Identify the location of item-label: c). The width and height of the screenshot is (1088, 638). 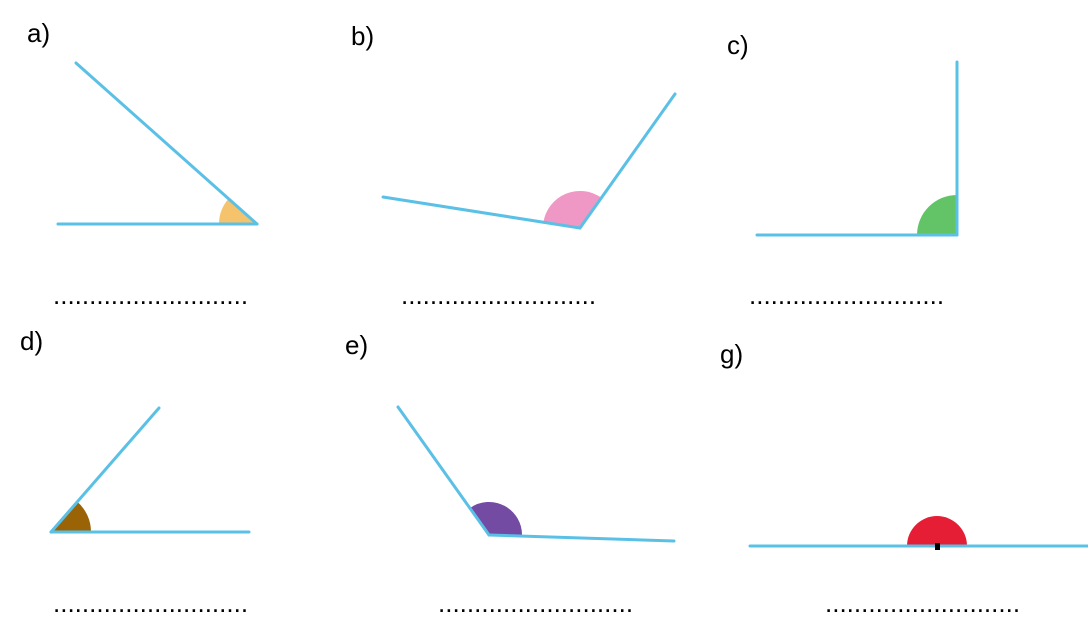
(738, 45).